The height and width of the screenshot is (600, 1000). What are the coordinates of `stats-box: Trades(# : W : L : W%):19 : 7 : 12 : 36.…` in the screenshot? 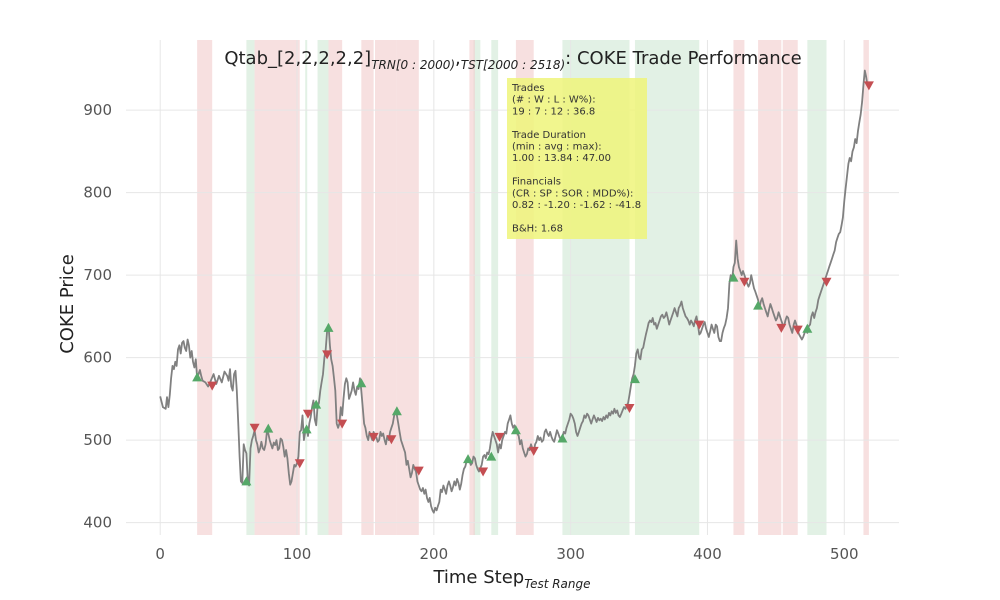 It's located at (577, 158).